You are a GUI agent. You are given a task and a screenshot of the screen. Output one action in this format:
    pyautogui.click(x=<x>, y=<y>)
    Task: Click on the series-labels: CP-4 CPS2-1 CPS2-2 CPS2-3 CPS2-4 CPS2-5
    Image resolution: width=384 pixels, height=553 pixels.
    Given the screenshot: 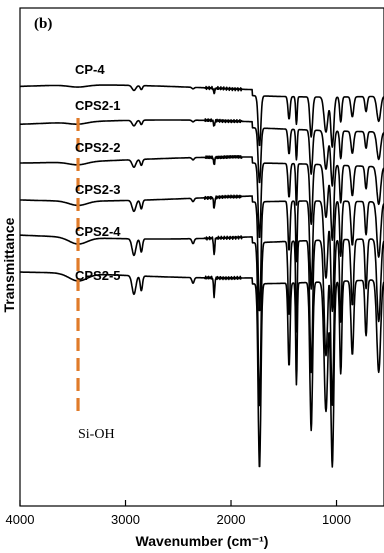 What is the action you would take?
    pyautogui.click(x=98, y=172)
    